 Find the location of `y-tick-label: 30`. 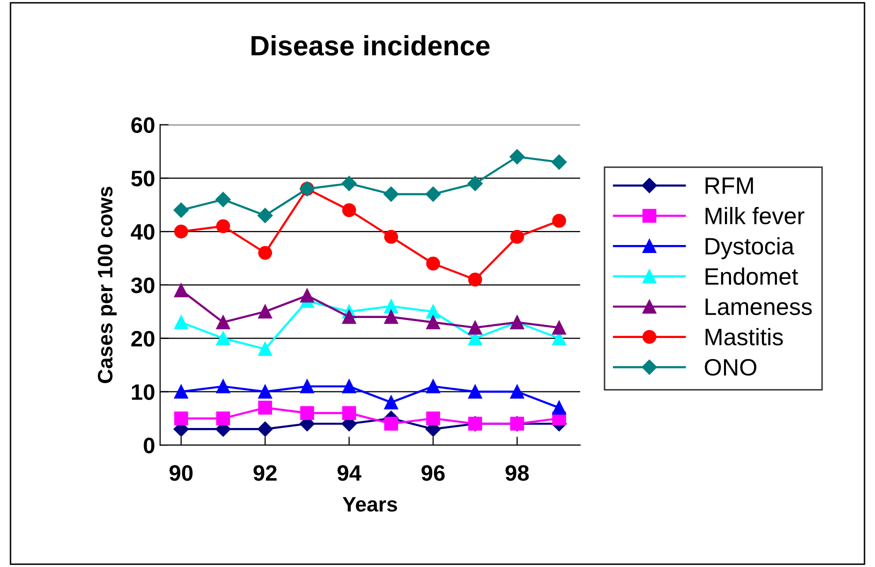

y-tick-label: 30 is located at coordinates (142, 285).